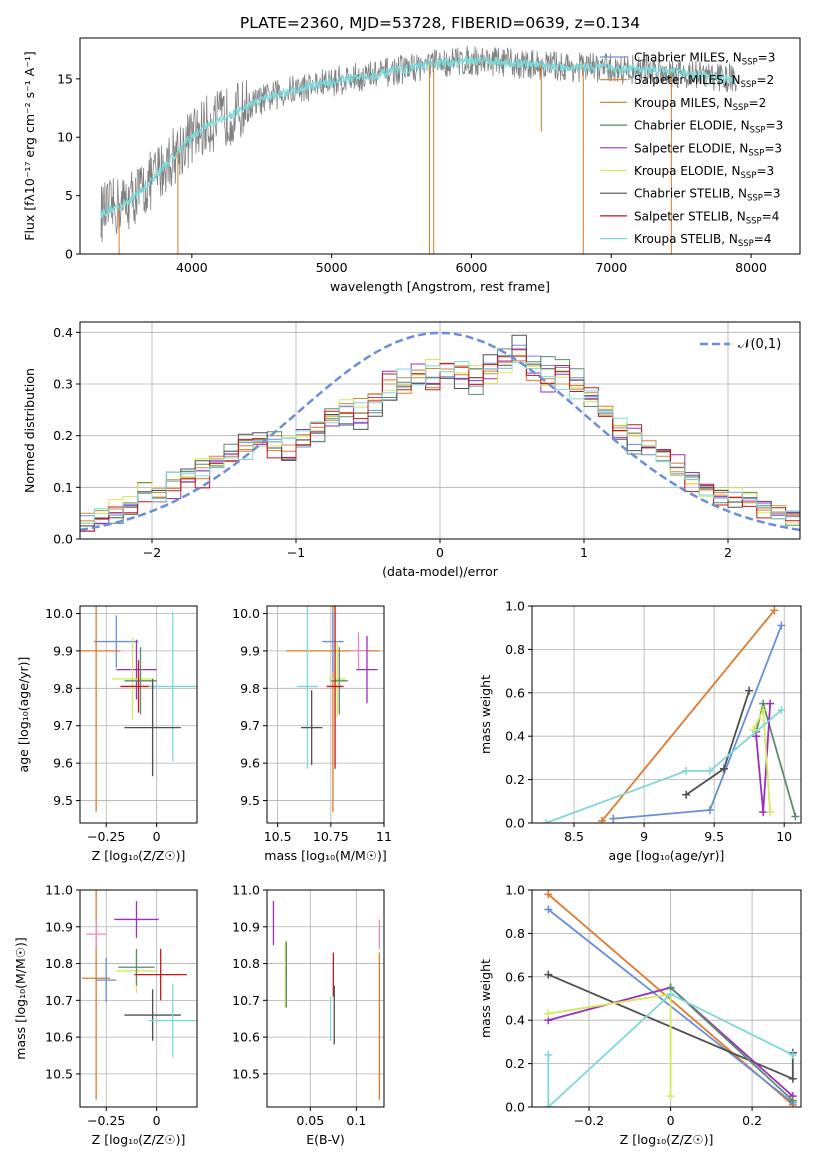 The height and width of the screenshot is (1170, 819). Describe the element at coordinates (703, 240) in the screenshot. I see `legend-entry: Kroupa STELIB, NSSP=4` at that location.